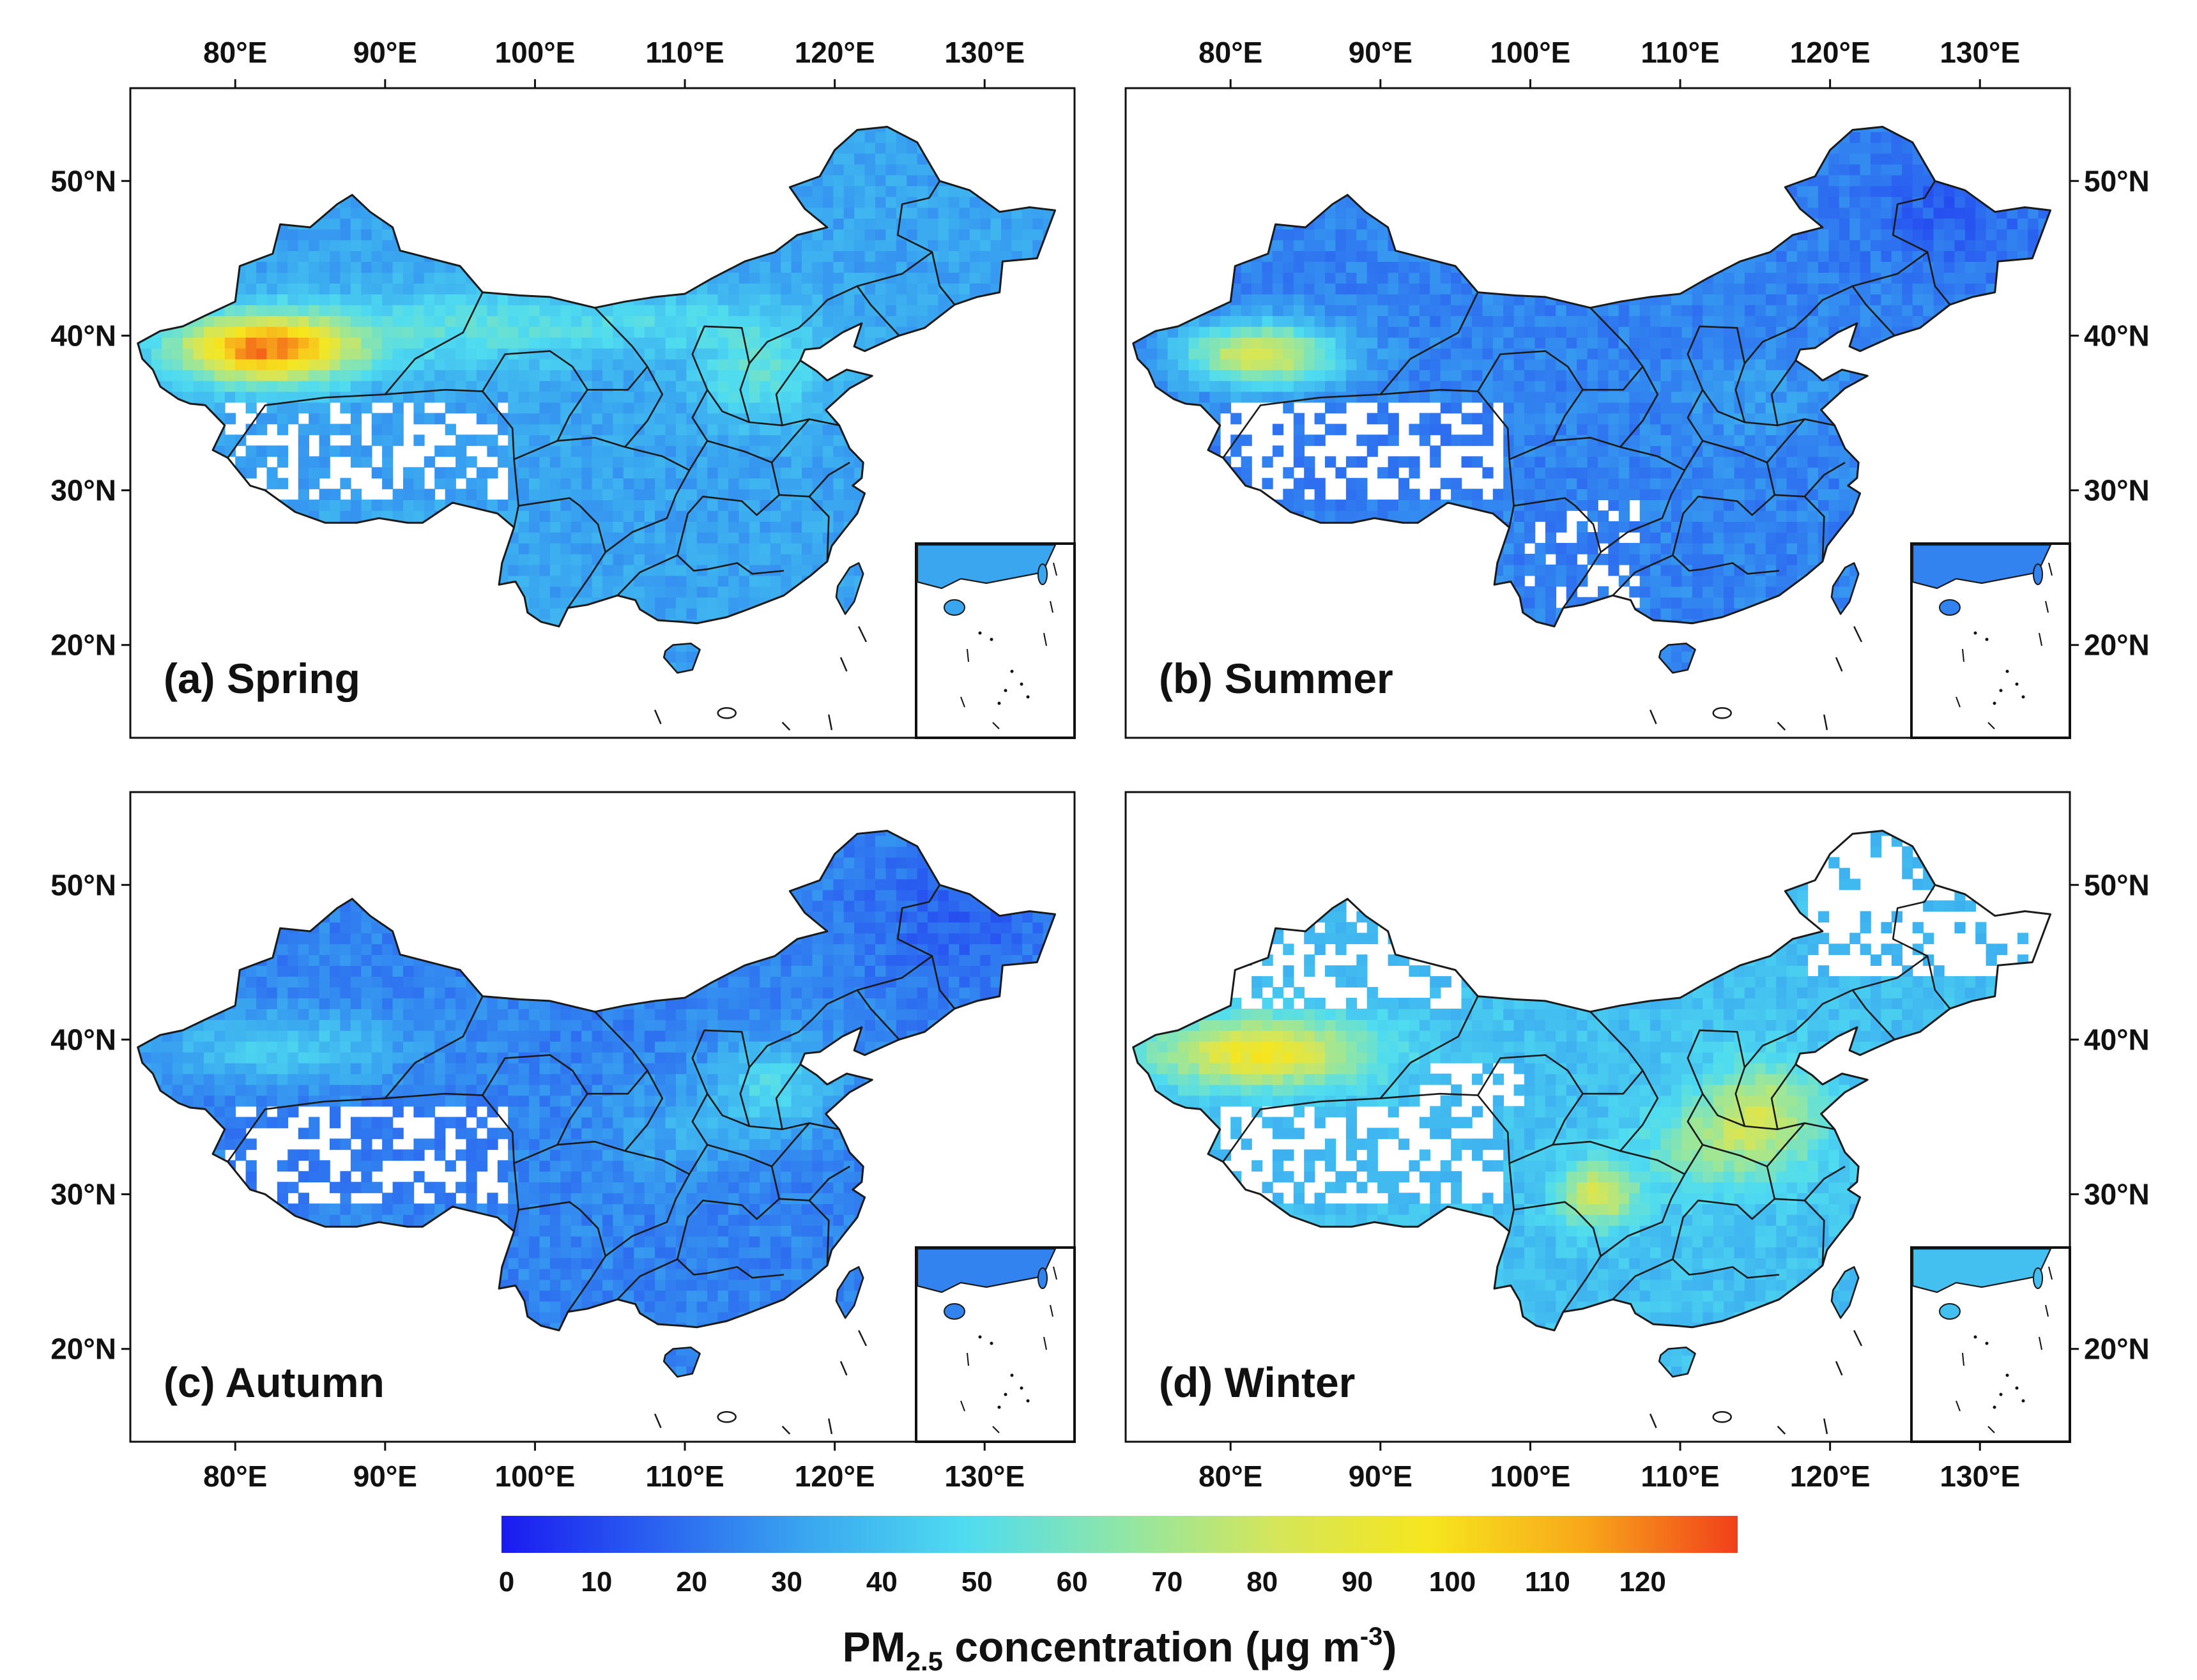 The width and height of the screenshot is (2197, 1680). What do you see at coordinates (984, 52) in the screenshot?
I see `lon-tick-label: 130°E` at bounding box center [984, 52].